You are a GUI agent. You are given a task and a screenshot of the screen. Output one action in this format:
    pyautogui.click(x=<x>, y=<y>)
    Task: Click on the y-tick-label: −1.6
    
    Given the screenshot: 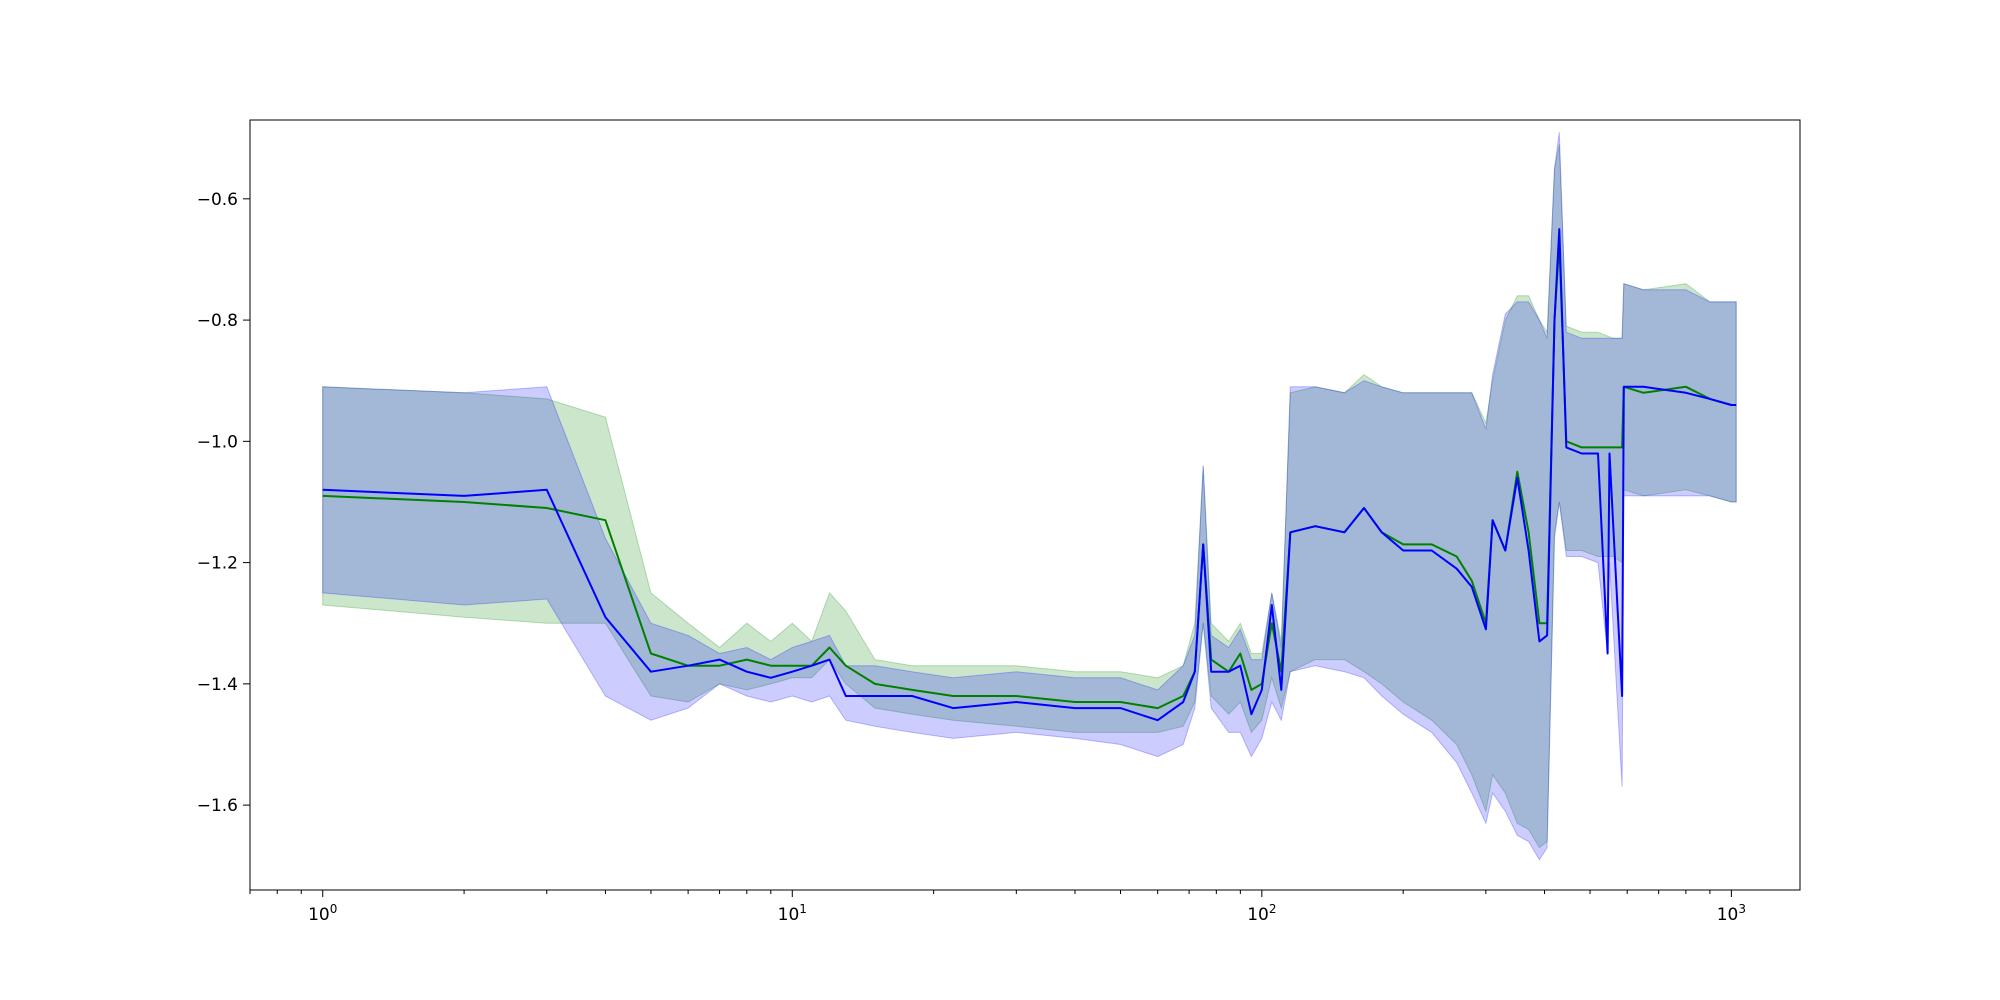 What is the action you would take?
    pyautogui.click(x=217, y=806)
    